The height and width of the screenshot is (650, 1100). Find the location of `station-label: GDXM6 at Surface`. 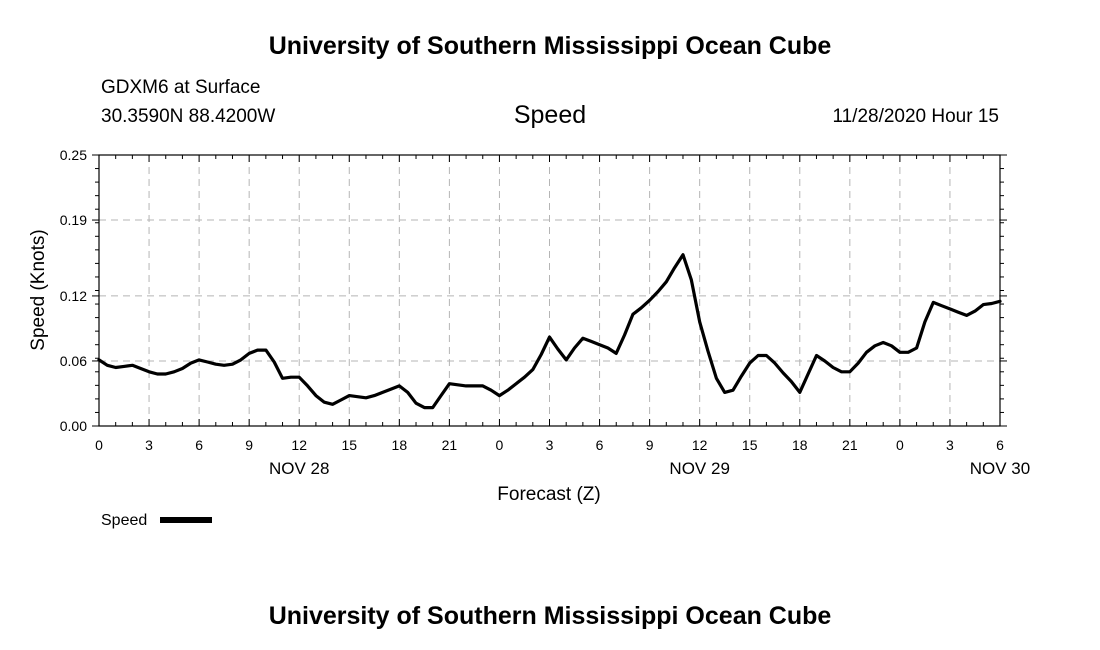

station-label: GDXM6 at Surface is located at coordinates (181, 87).